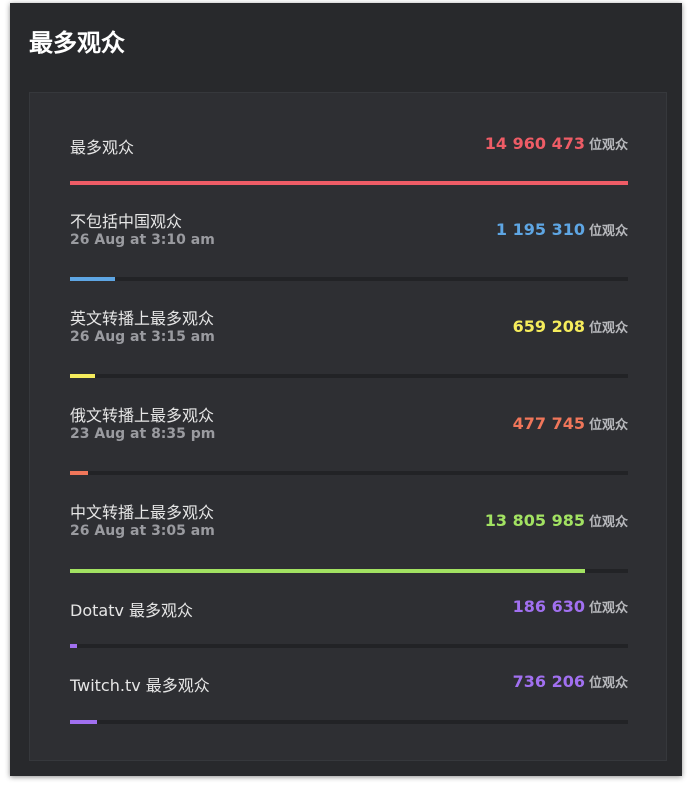 The width and height of the screenshot is (690, 790). I want to click on stat-date: 23 Aug at 8:35 pm, so click(143, 434).